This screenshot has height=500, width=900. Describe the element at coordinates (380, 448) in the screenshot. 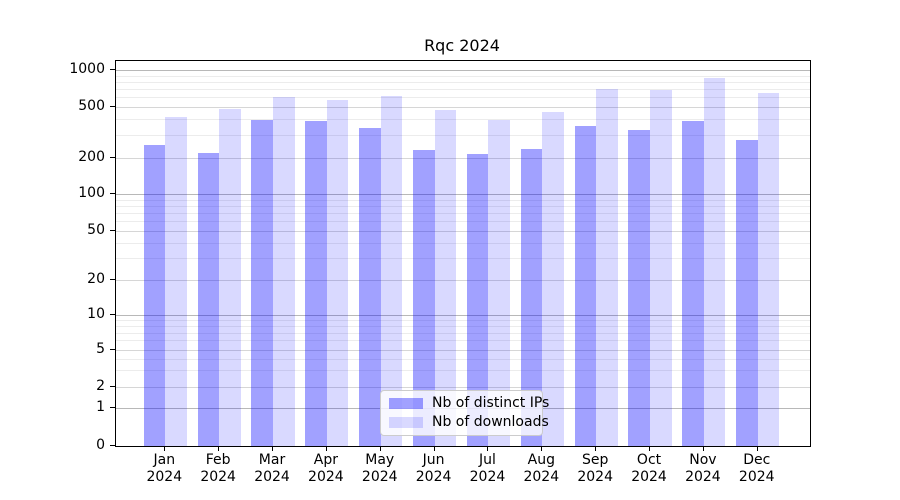

I see `x-tick-mark-may` at that location.